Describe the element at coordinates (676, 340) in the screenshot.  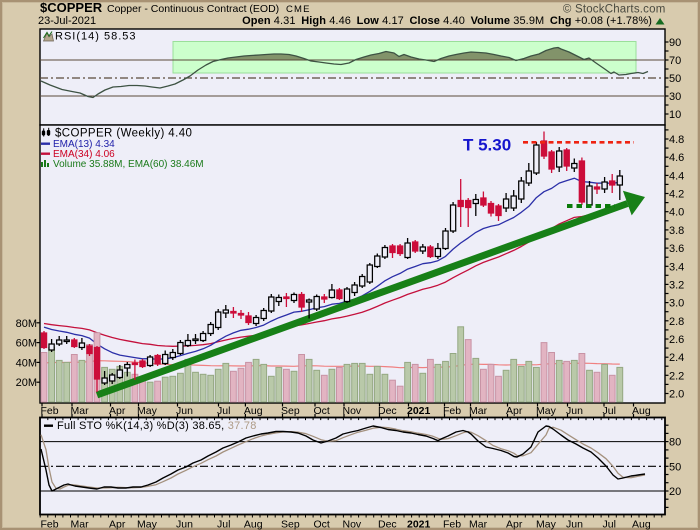
I see `svg-text: 2.6` at that location.